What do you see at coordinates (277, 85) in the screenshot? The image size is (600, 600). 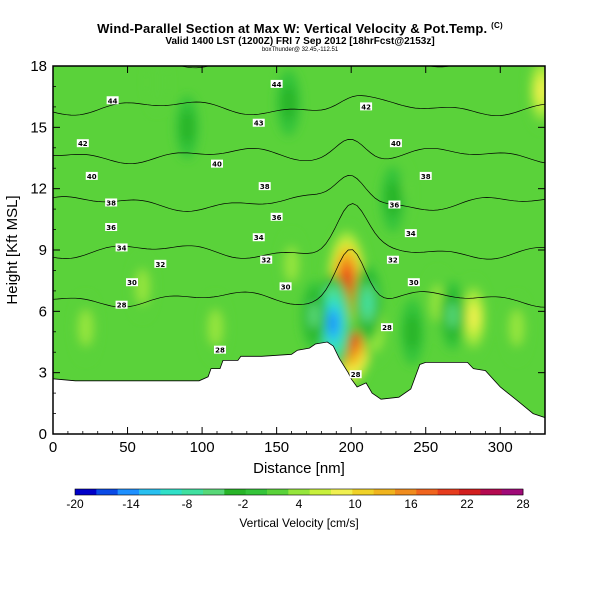 I see `contour-label: 44` at bounding box center [277, 85].